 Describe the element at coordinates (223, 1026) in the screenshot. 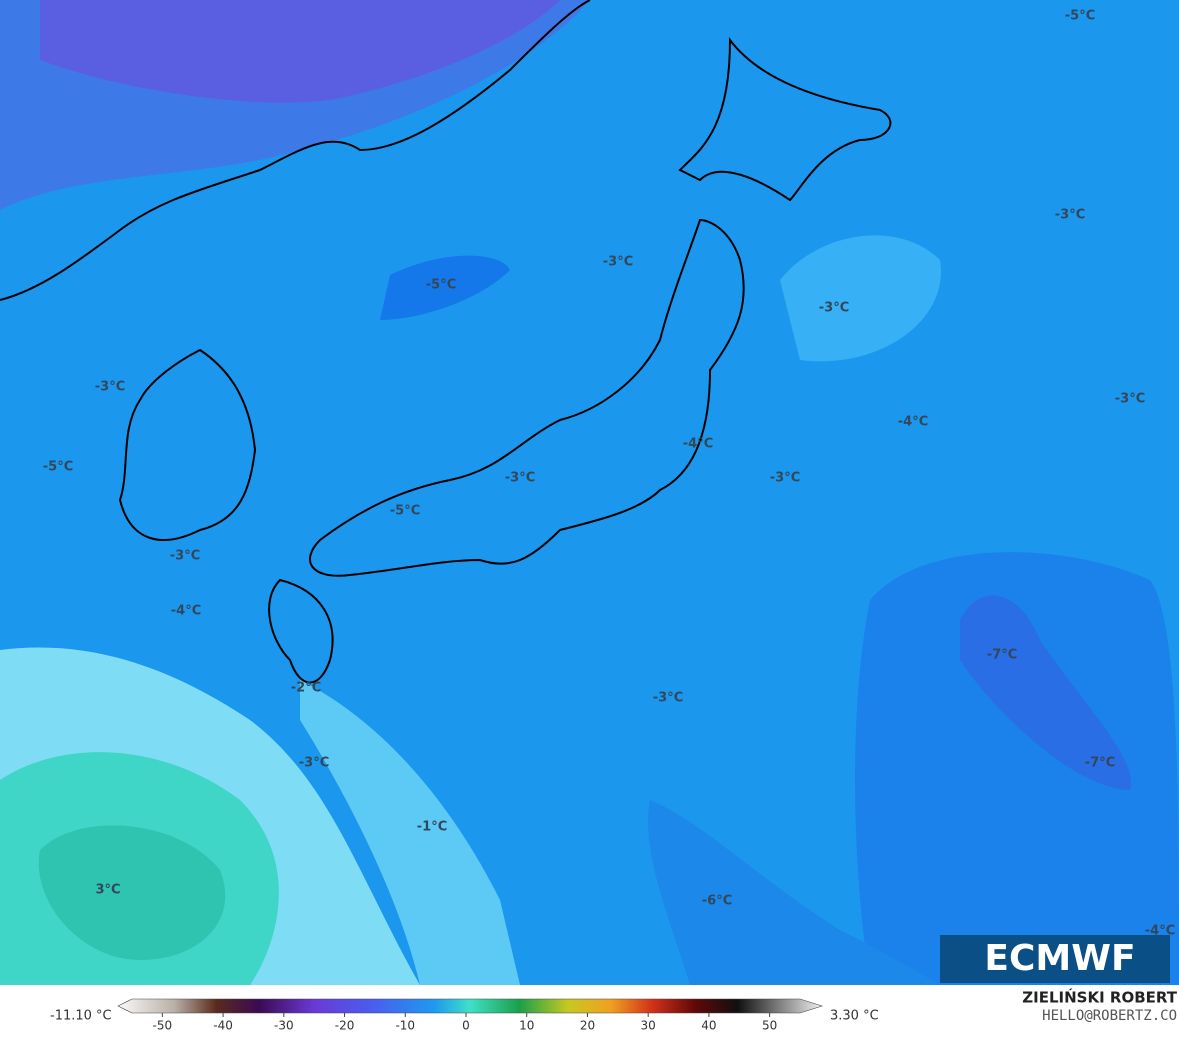

I see `colorbar-tick-label: -40` at that location.